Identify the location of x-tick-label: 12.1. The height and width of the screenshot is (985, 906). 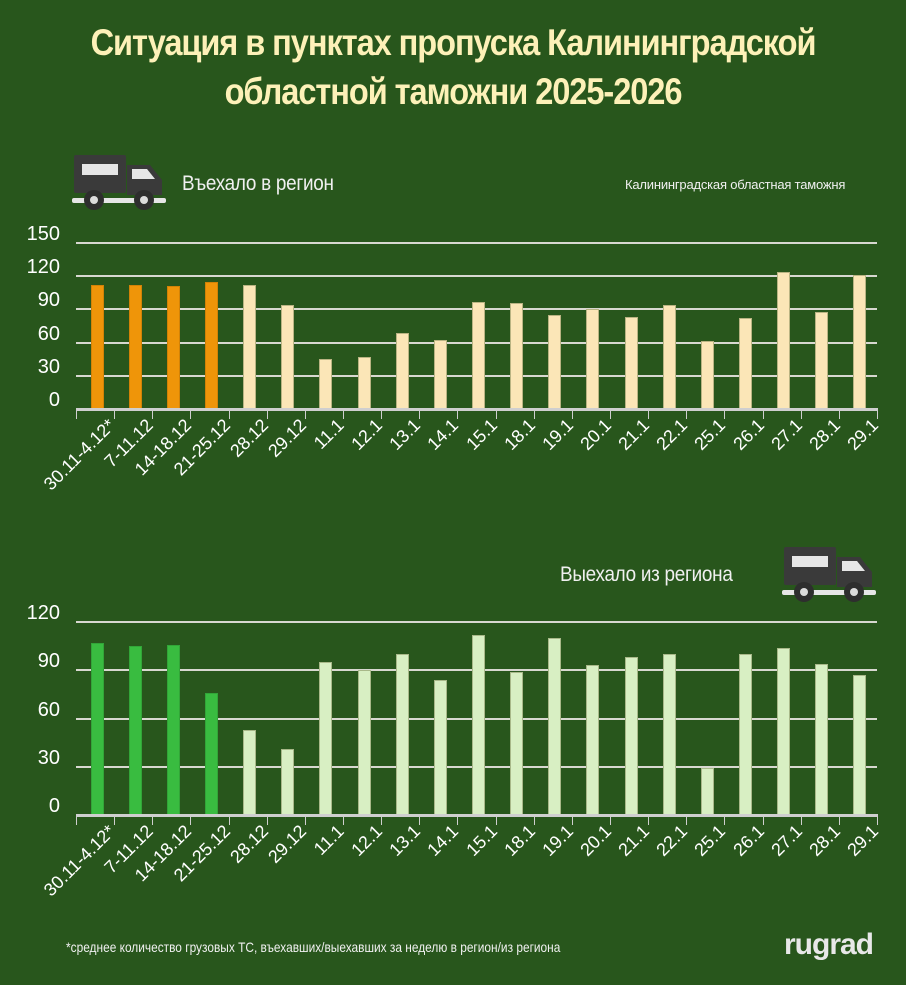
(367, 840).